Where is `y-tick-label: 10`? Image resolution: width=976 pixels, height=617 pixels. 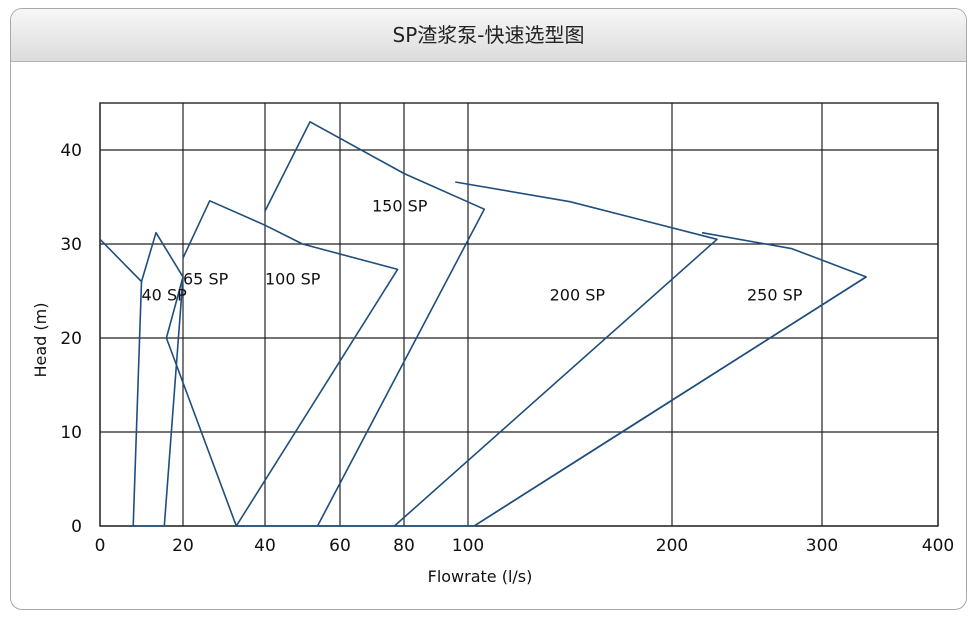 y-tick-label: 10 is located at coordinates (71, 433).